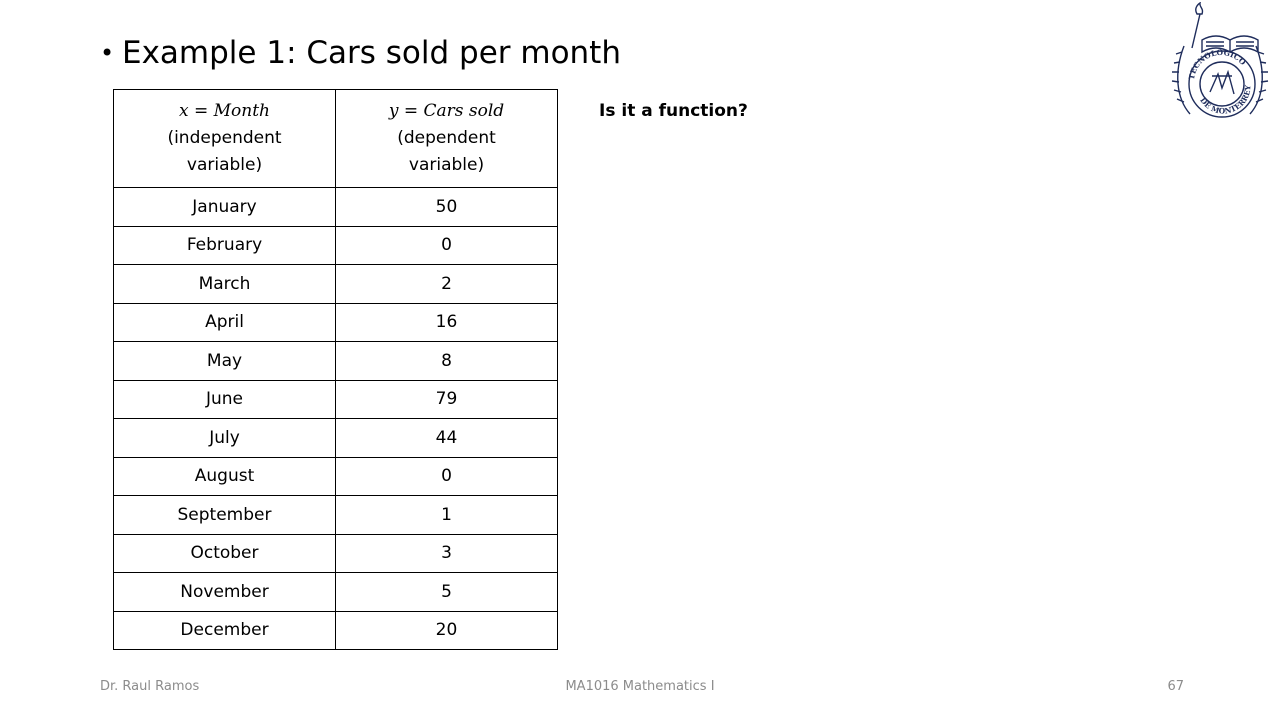 Image resolution: width=1280 pixels, height=720 pixels. What do you see at coordinates (224, 592) in the screenshot?
I see `month-cell: November` at bounding box center [224, 592].